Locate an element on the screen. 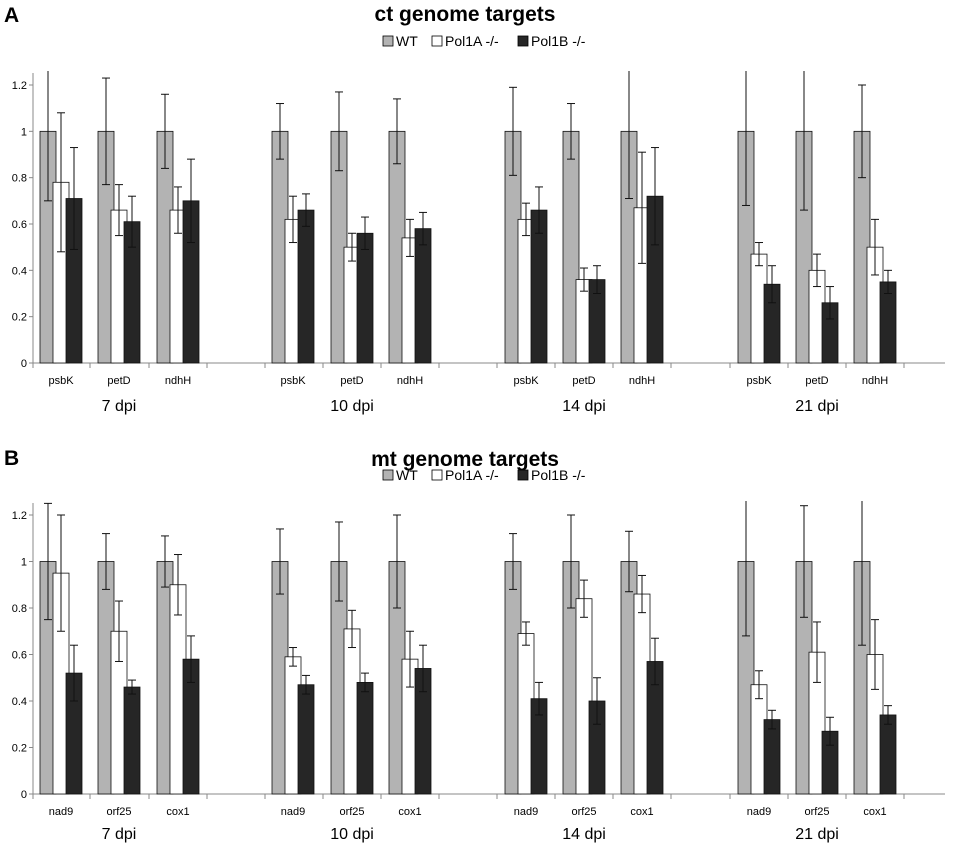 The height and width of the screenshot is (852, 969). panel-b-group-label-1: 10 dpi is located at coordinates (352, 834).